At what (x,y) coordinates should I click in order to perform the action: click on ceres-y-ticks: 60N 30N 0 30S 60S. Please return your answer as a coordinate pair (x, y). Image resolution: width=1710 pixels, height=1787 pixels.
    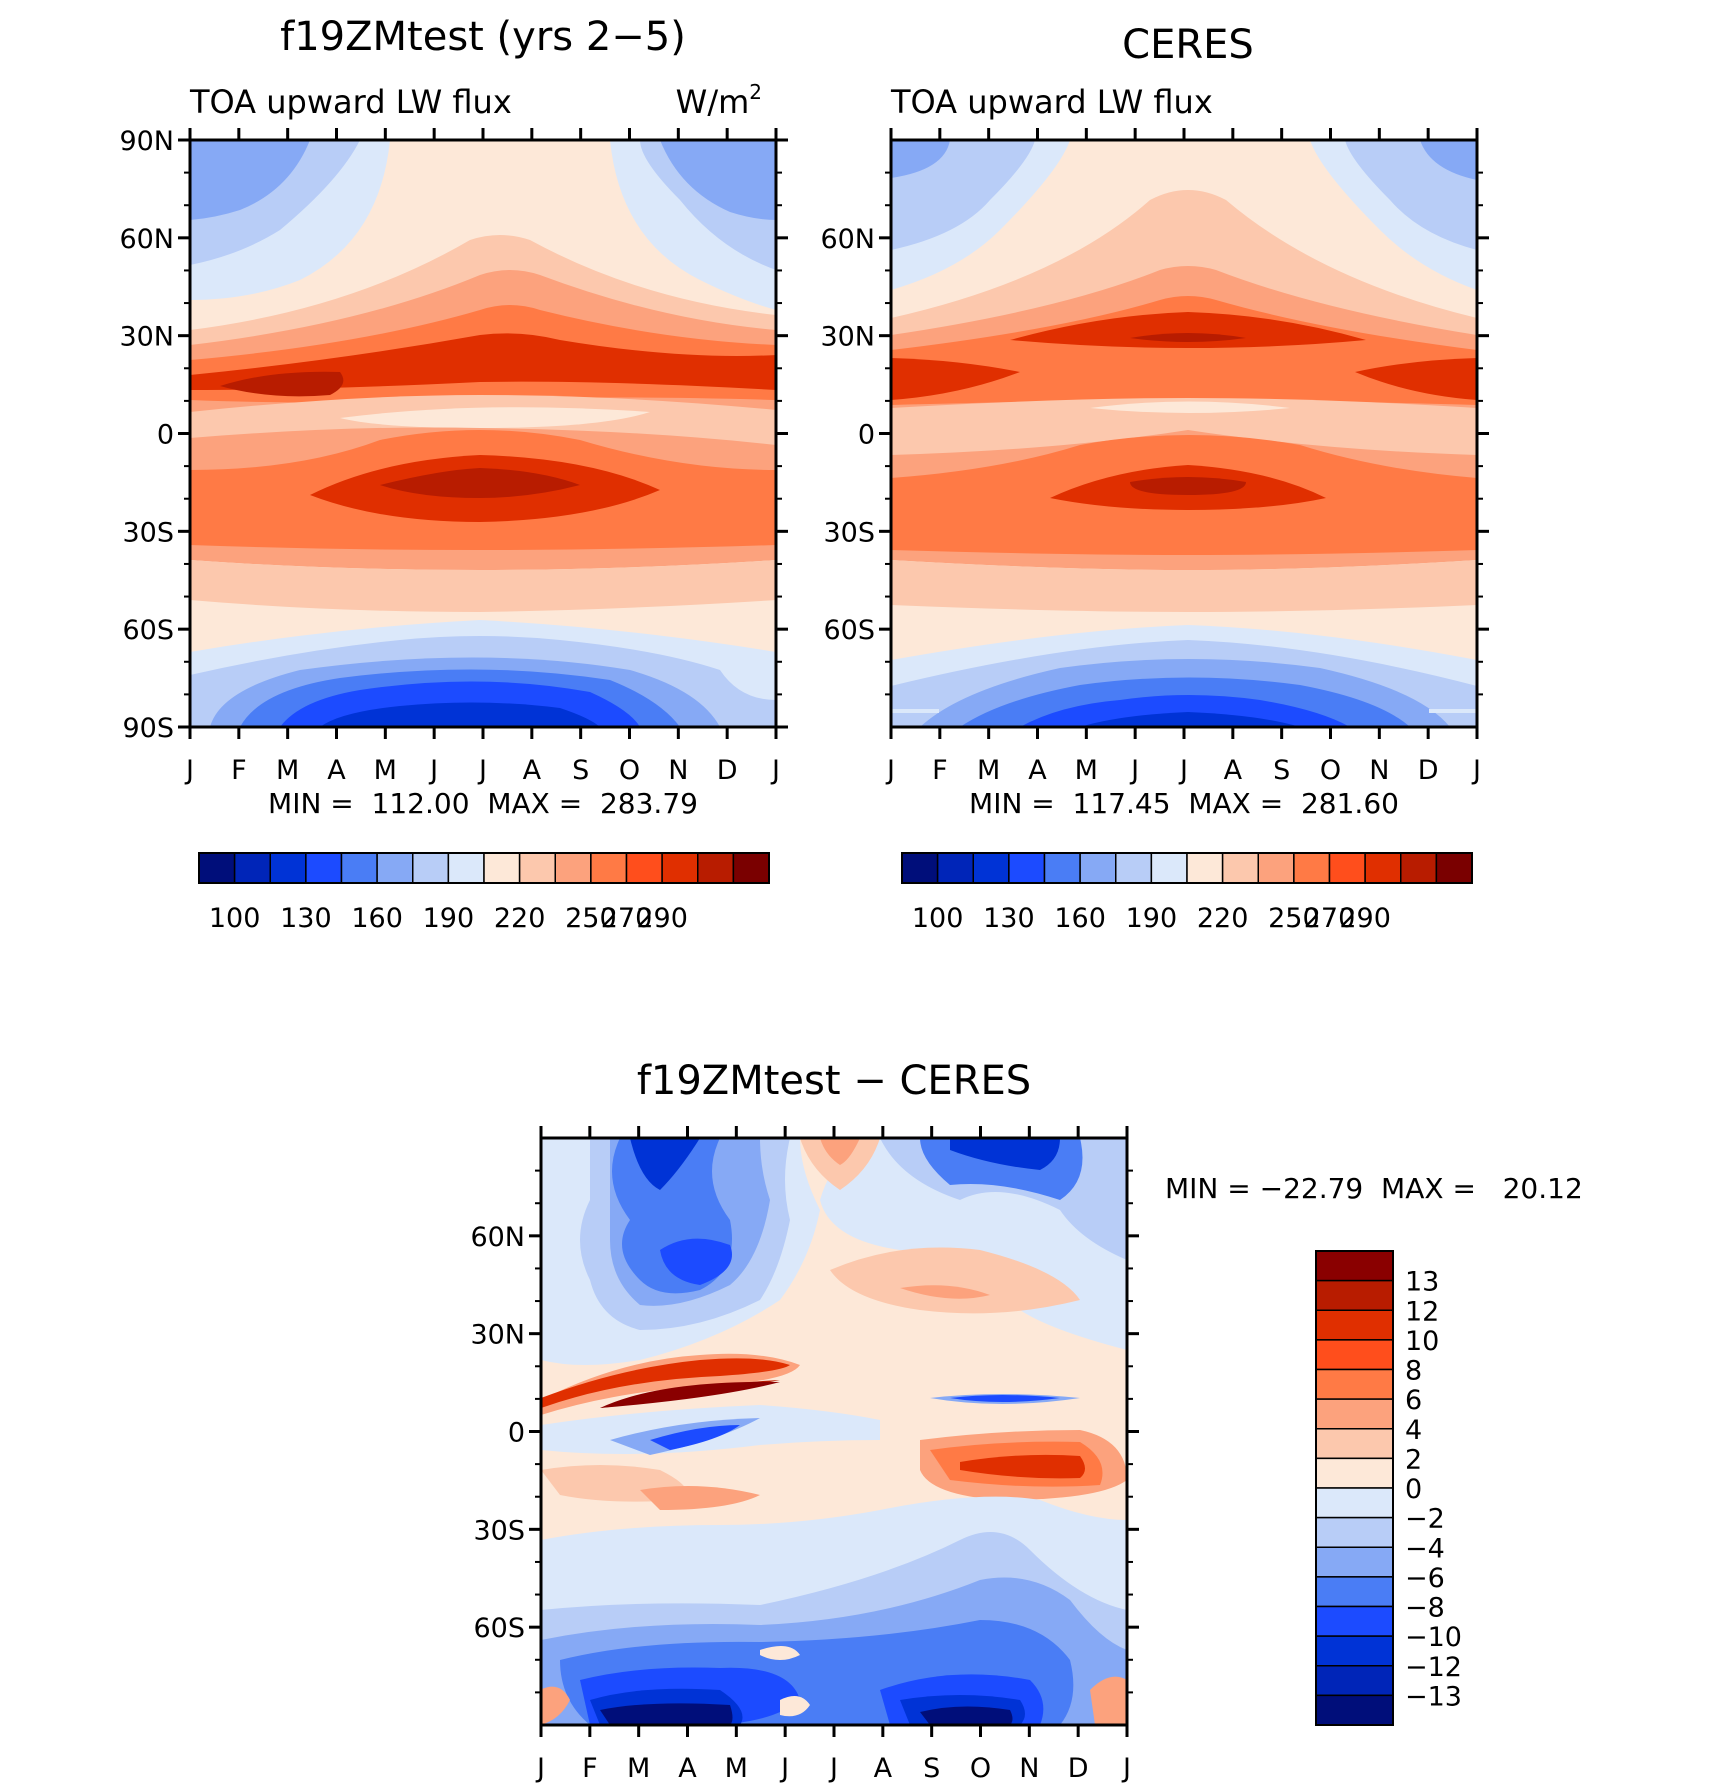
    Looking at the image, I should click on (1154, 433).